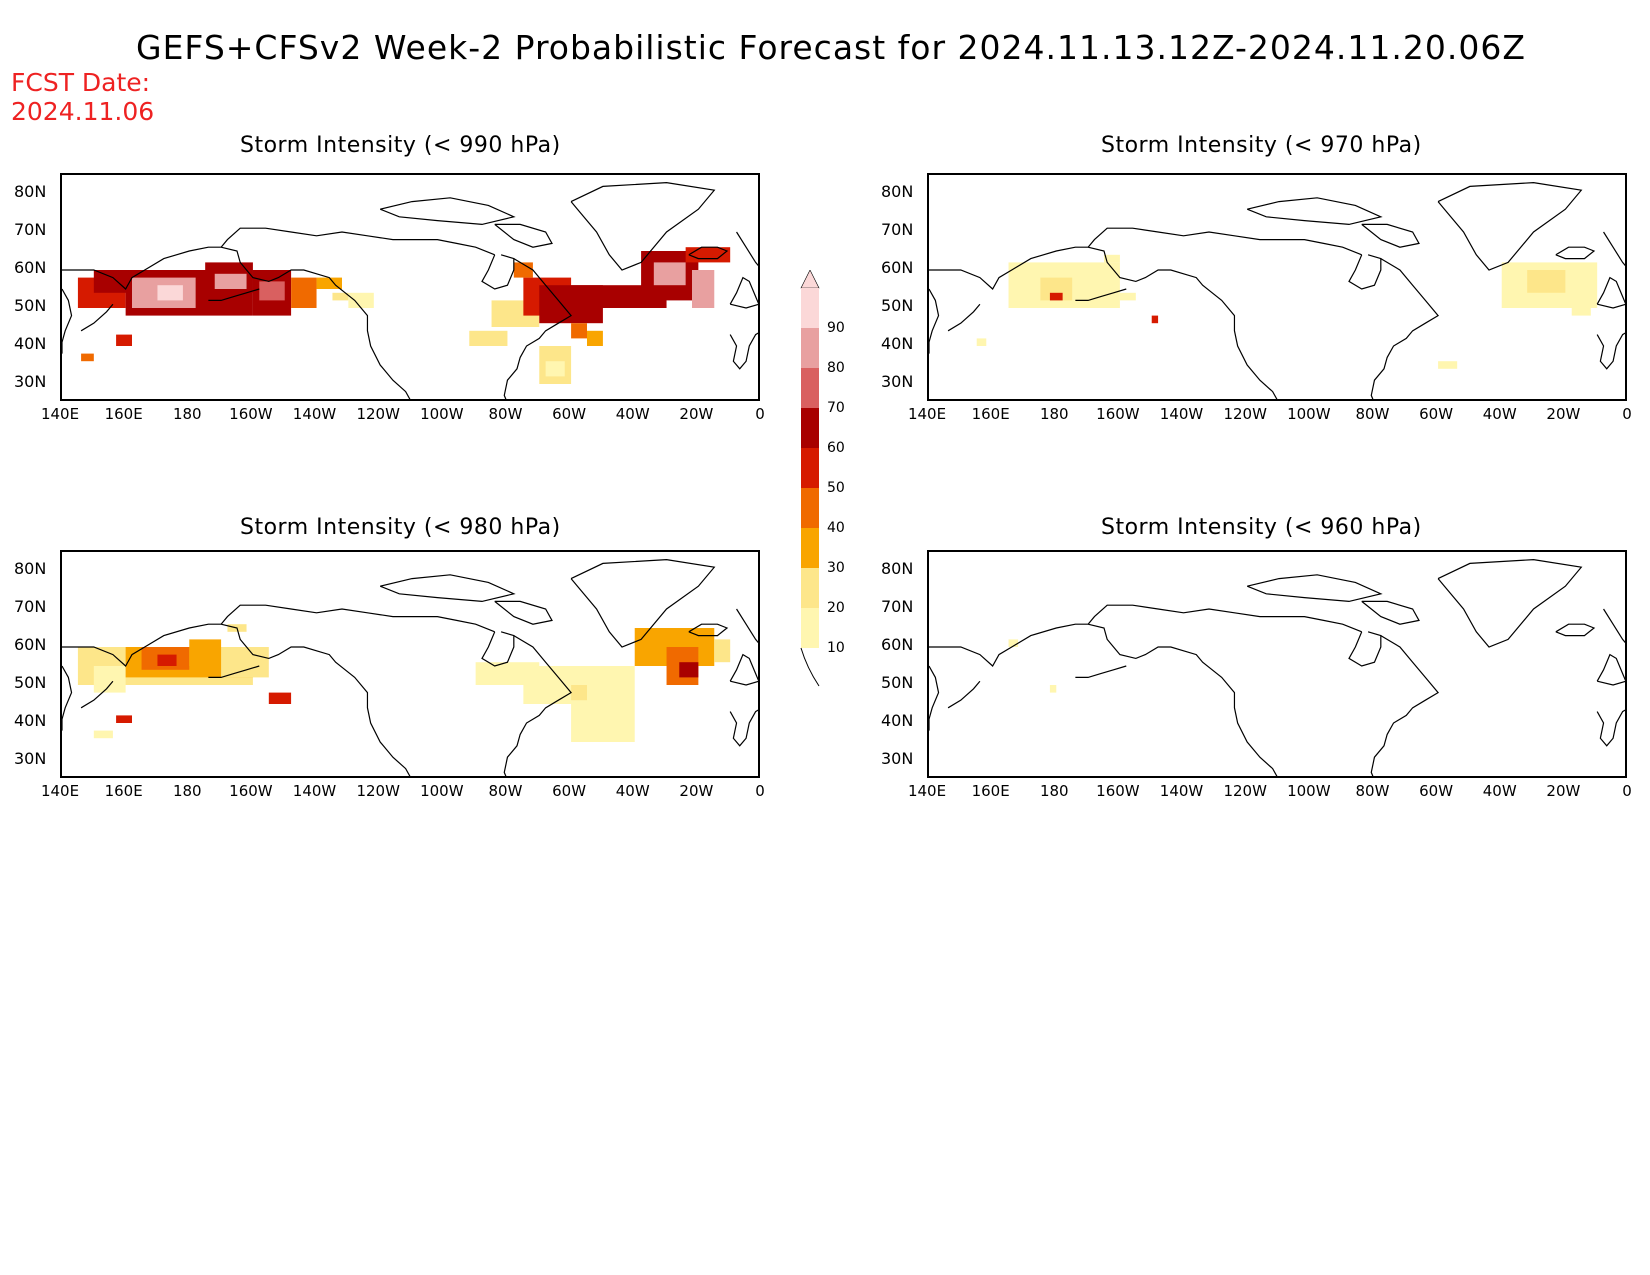  Describe the element at coordinates (83, 97) in the screenshot. I see `forecast-date-label: FCST Date: 2024.11.06` at that location.